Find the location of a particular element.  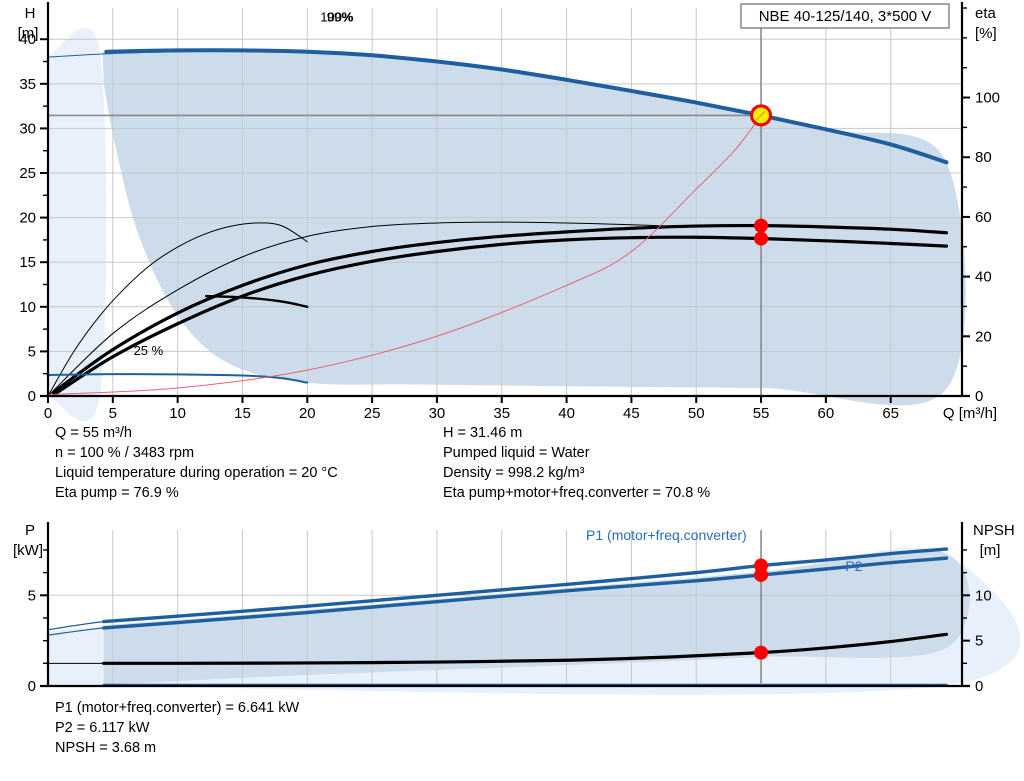

eta-tick-label: 40 is located at coordinates (983, 277).